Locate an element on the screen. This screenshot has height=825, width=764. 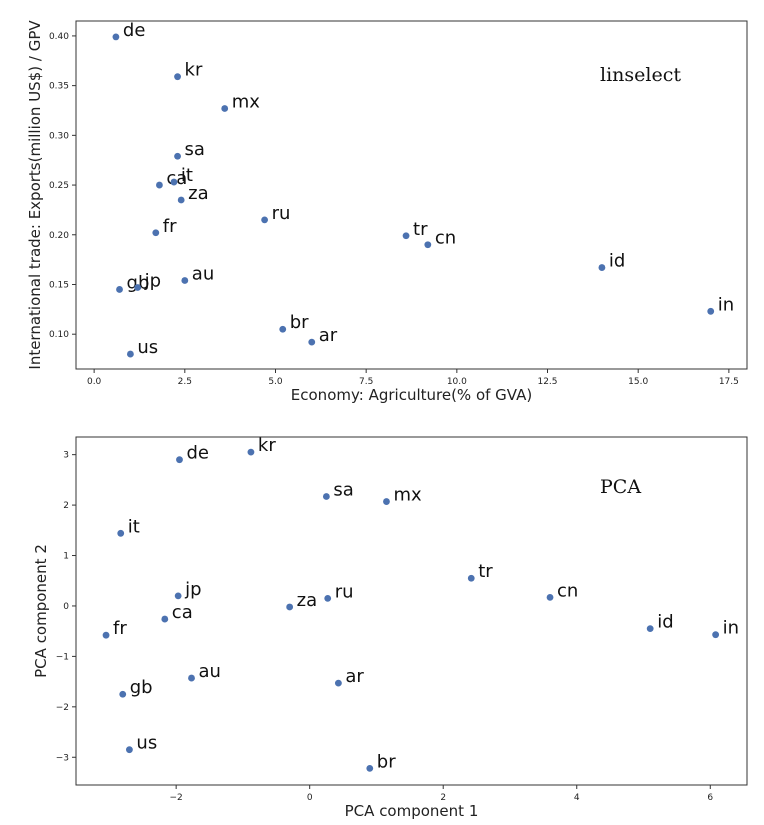
point-label-ca: ca is located at coordinates (182, 612).